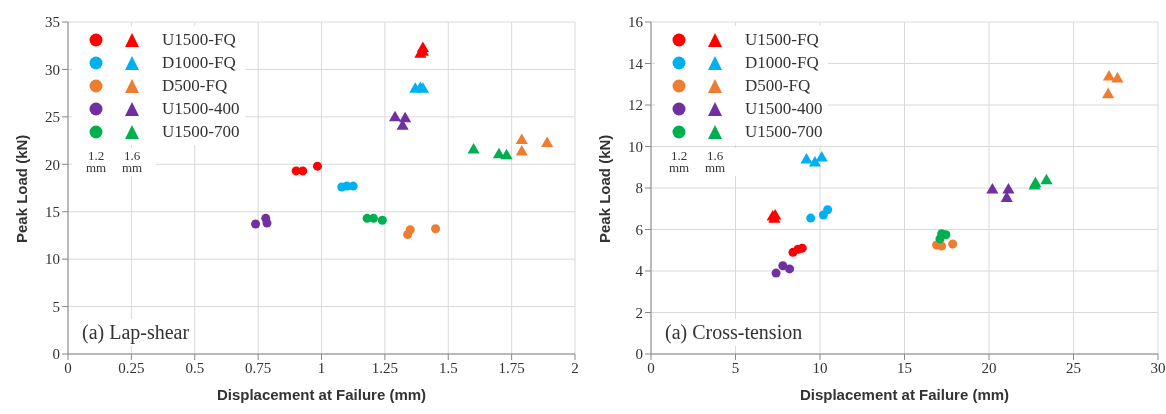  I want to click on x-tick-label: 10, so click(820, 367).